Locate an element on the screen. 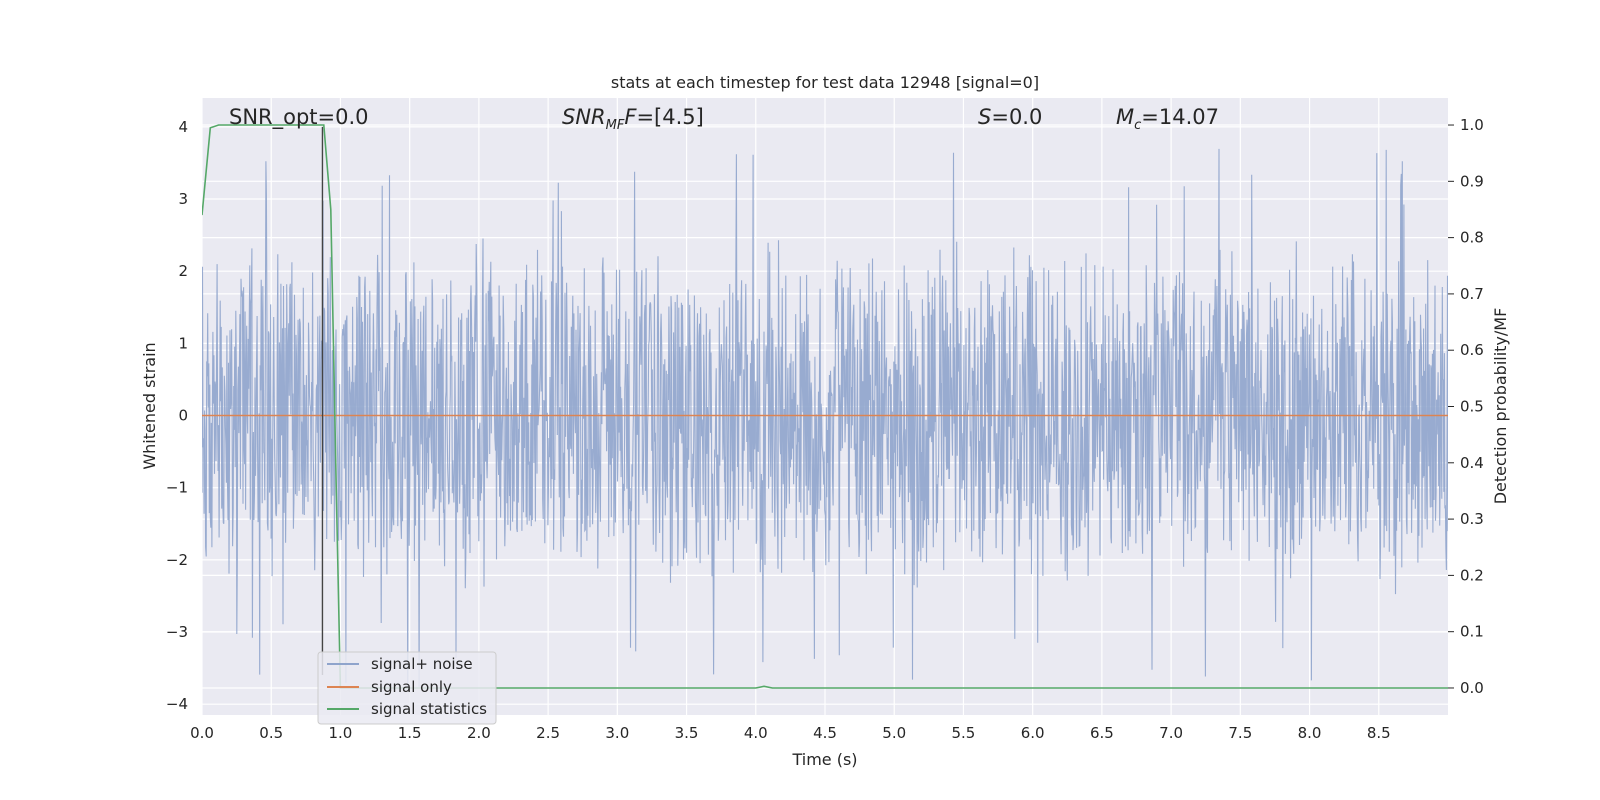  x-tick-label: 8.5 is located at coordinates (1379, 733).